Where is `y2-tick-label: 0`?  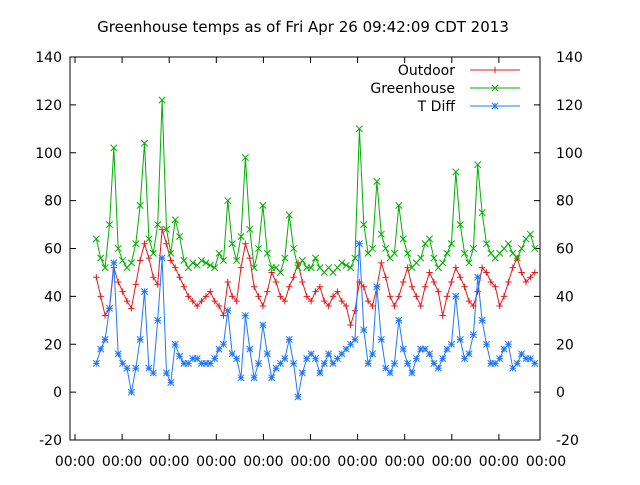 y2-tick-label: 0 is located at coordinates (560, 393).